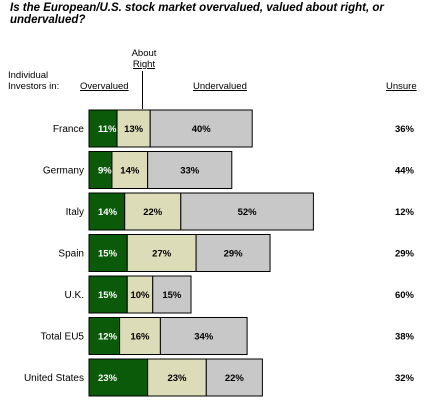 The image size is (440, 410). I want to click on data-label-overvalued-united-states: 23%, so click(108, 378).